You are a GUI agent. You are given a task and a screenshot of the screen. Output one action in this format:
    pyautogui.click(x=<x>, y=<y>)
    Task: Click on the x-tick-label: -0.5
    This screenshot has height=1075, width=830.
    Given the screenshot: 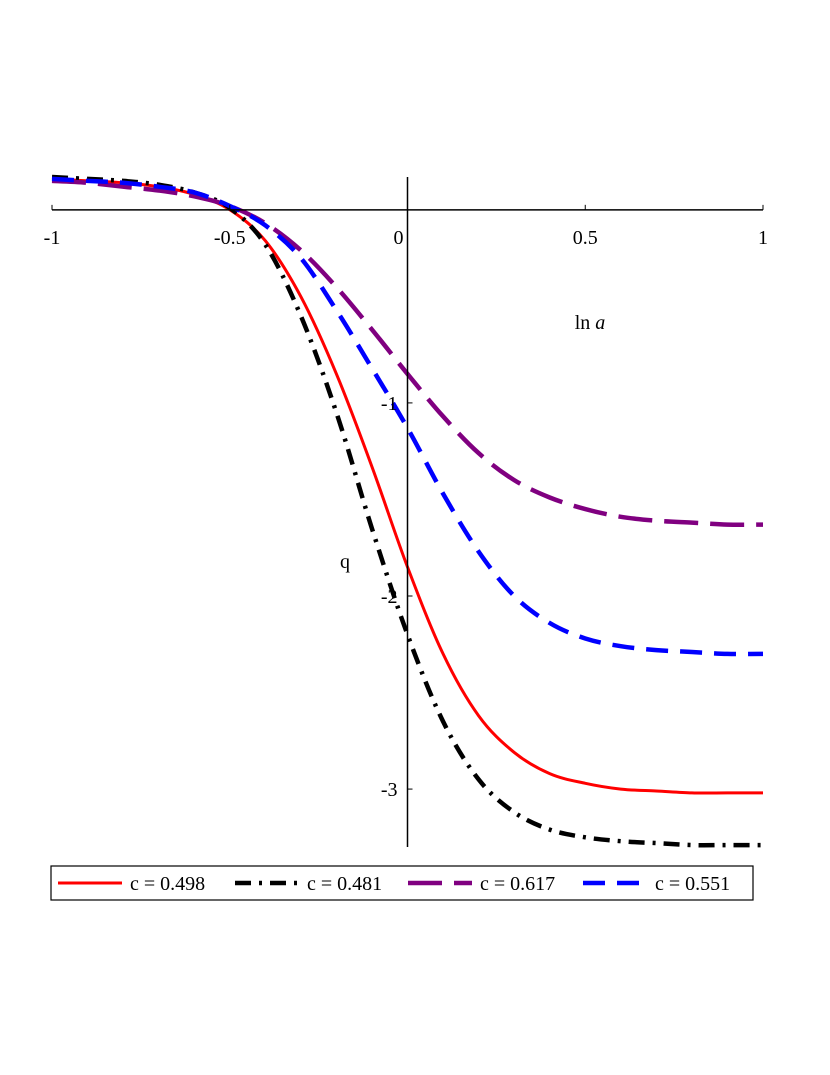 What is the action you would take?
    pyautogui.click(x=230, y=238)
    